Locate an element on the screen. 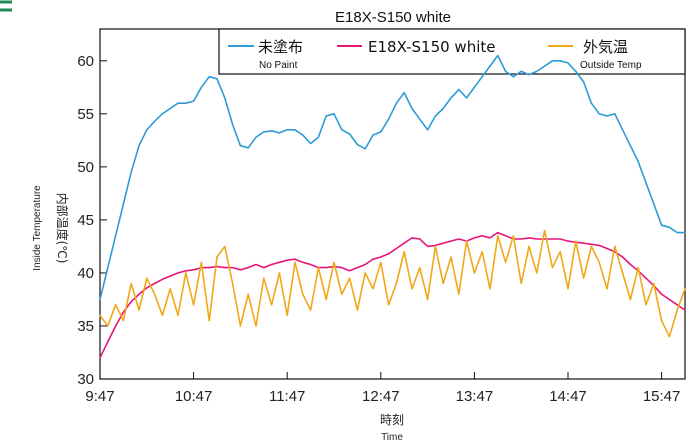 The height and width of the screenshot is (446, 700). x-tick-label: 13:47 is located at coordinates (475, 396).